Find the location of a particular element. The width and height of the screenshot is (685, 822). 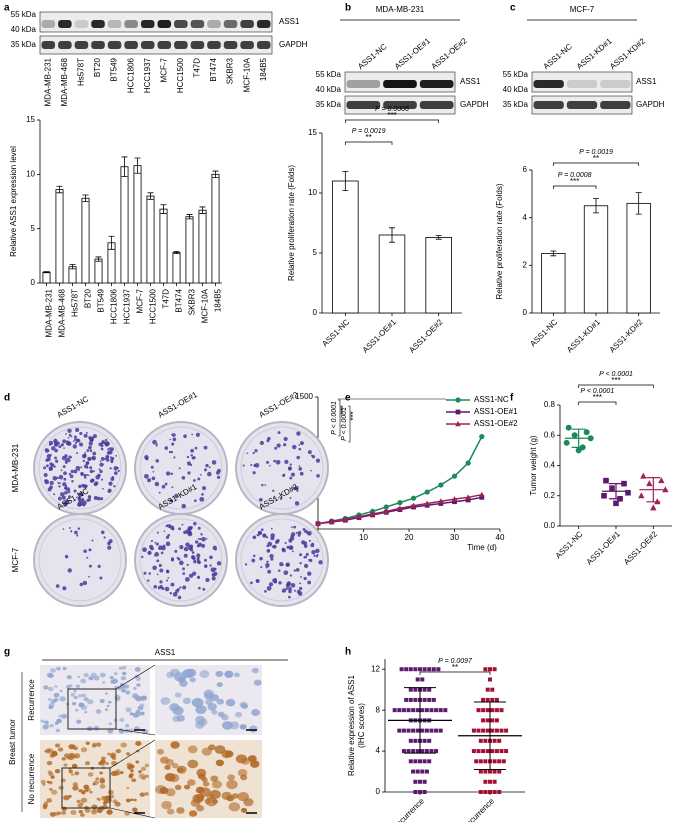

kda-marker: 40 kDa is located at coordinates (24, 29).